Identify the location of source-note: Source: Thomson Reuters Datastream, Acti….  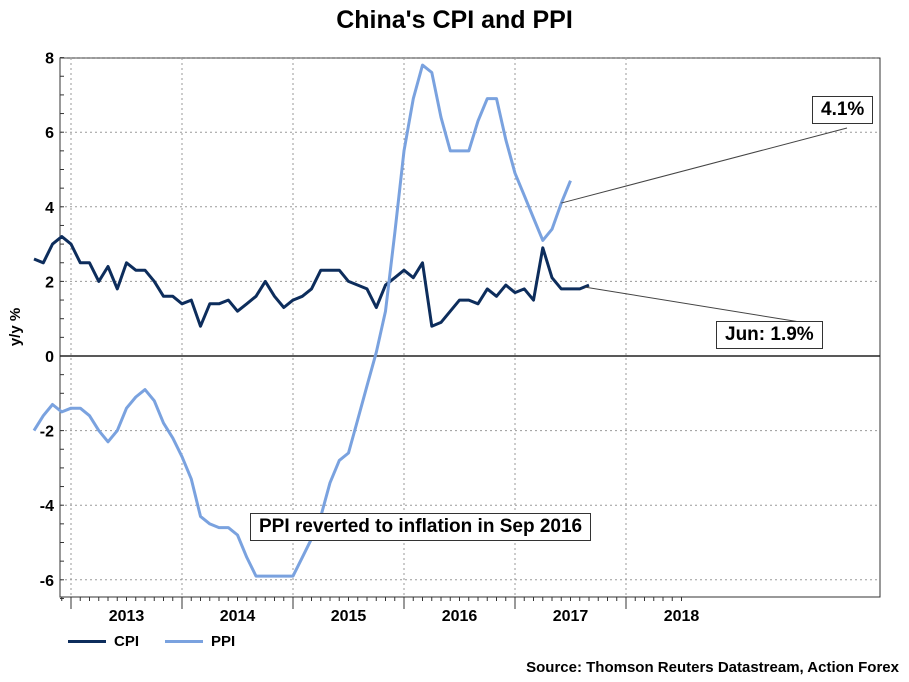
(712, 667).